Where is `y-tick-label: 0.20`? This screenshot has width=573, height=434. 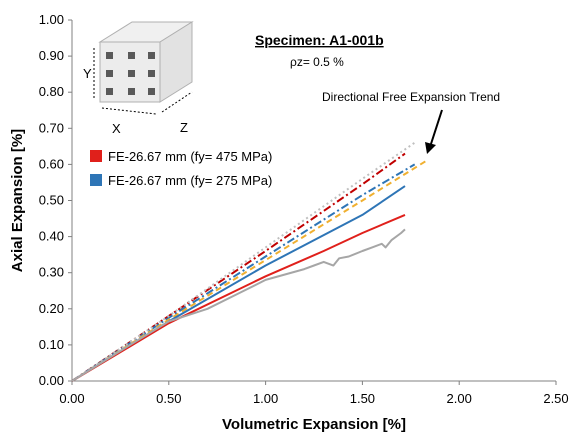
y-tick-label: 0.20 is located at coordinates (51, 308).